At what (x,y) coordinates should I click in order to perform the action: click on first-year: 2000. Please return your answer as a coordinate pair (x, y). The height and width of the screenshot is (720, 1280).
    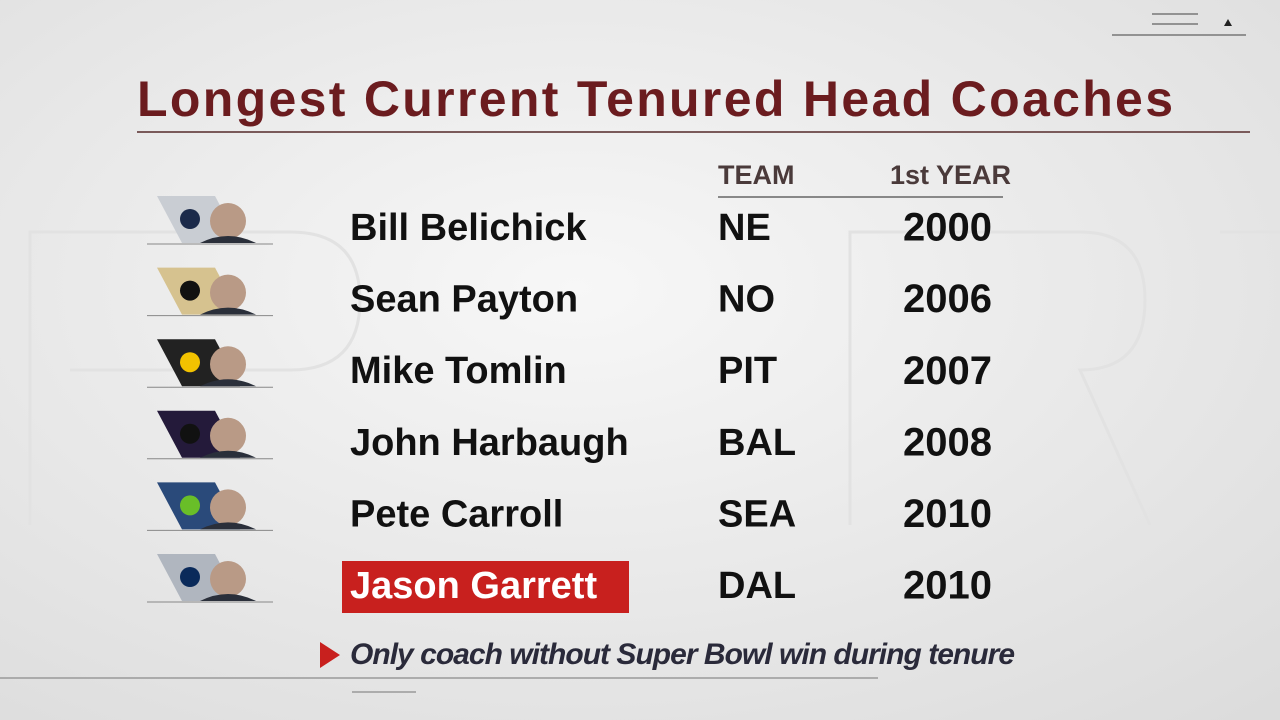
    Looking at the image, I should click on (947, 228).